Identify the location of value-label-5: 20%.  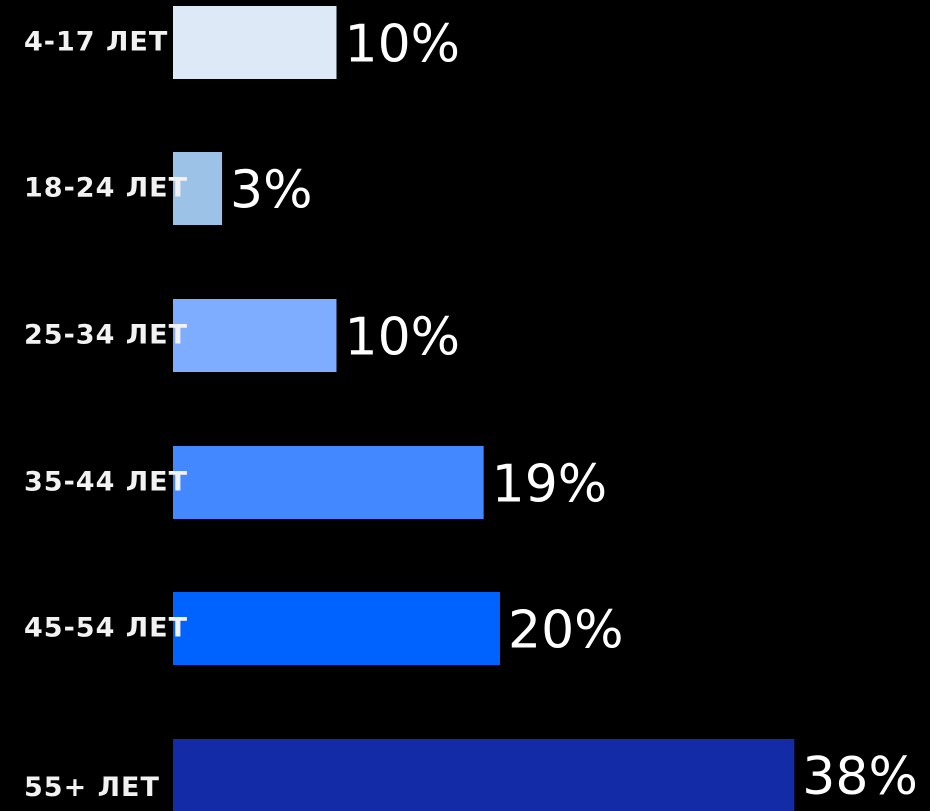
(566, 631).